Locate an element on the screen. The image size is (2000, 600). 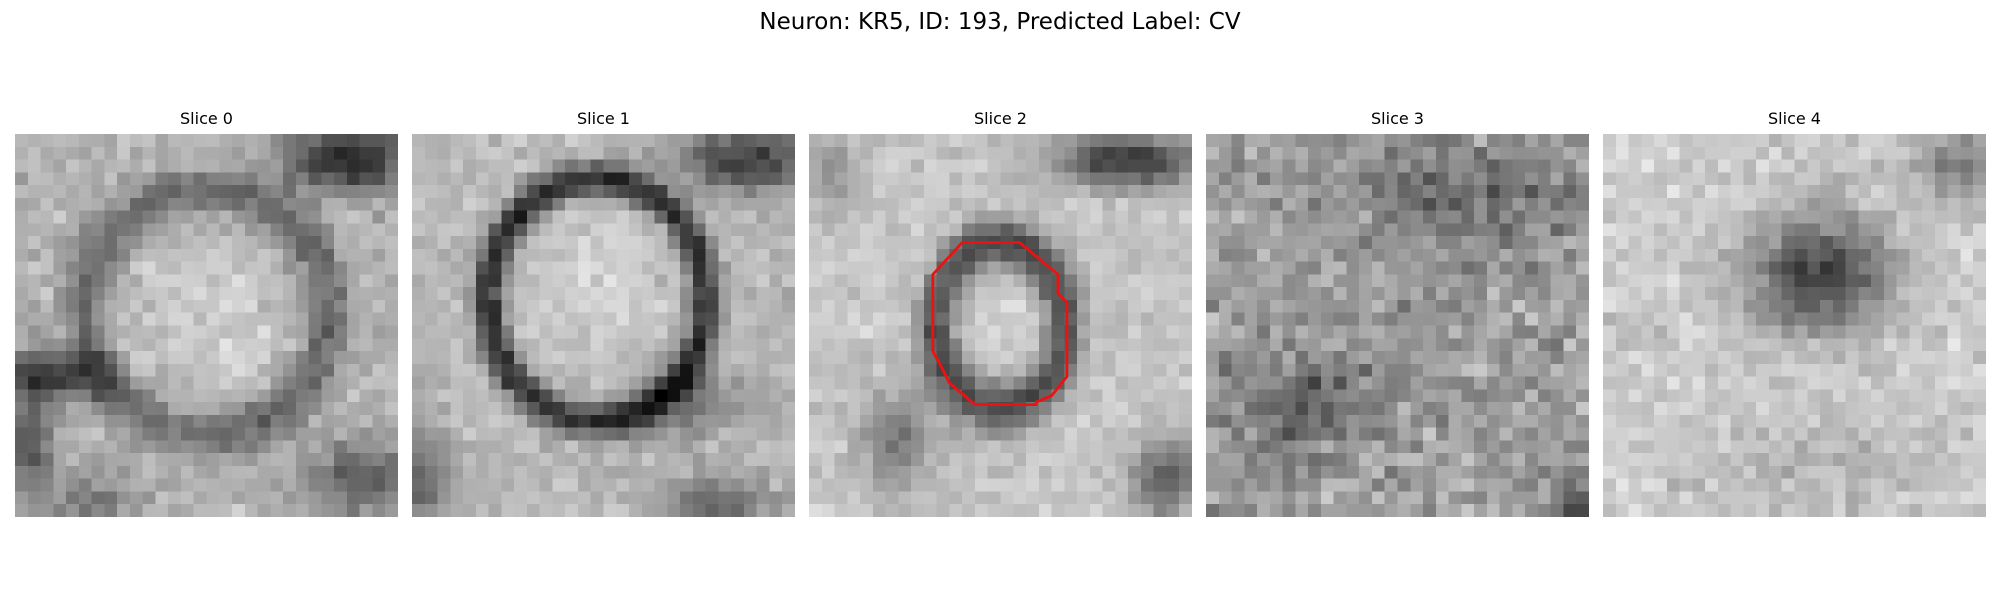
slice-title-3: Slice 3 is located at coordinates (1397, 118).